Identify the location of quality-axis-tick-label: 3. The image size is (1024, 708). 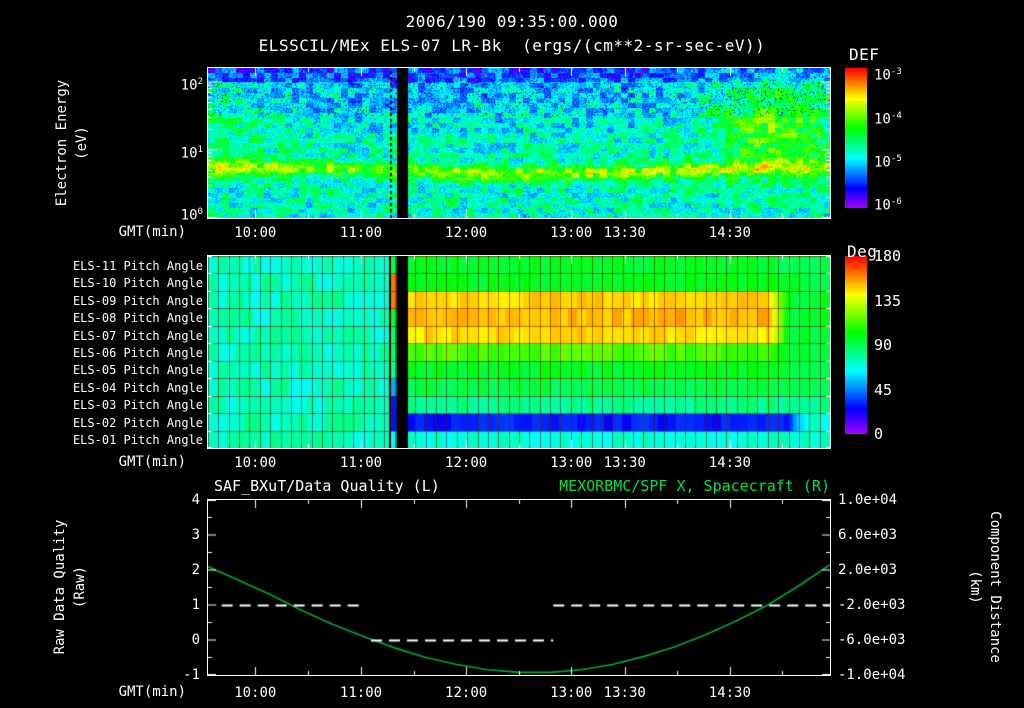
(195, 535).